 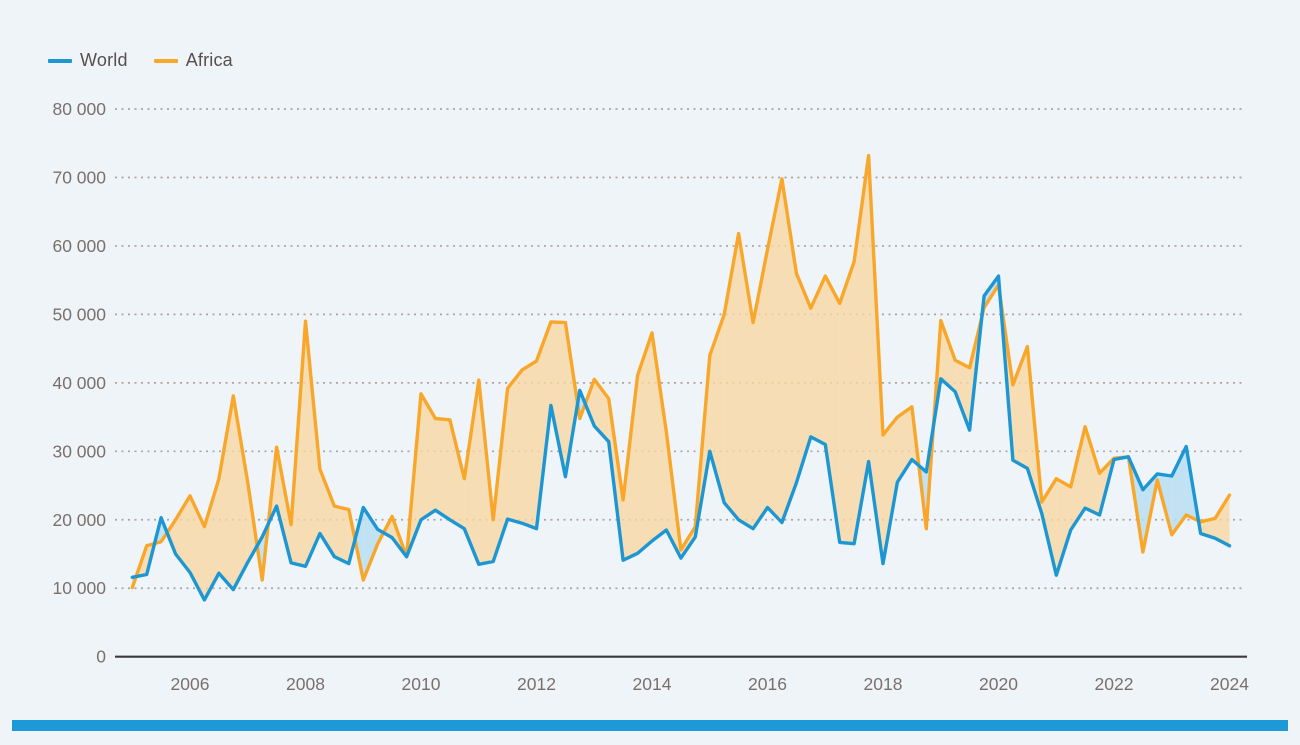 What do you see at coordinates (421, 684) in the screenshot?
I see `x-tick-label: 2010` at bounding box center [421, 684].